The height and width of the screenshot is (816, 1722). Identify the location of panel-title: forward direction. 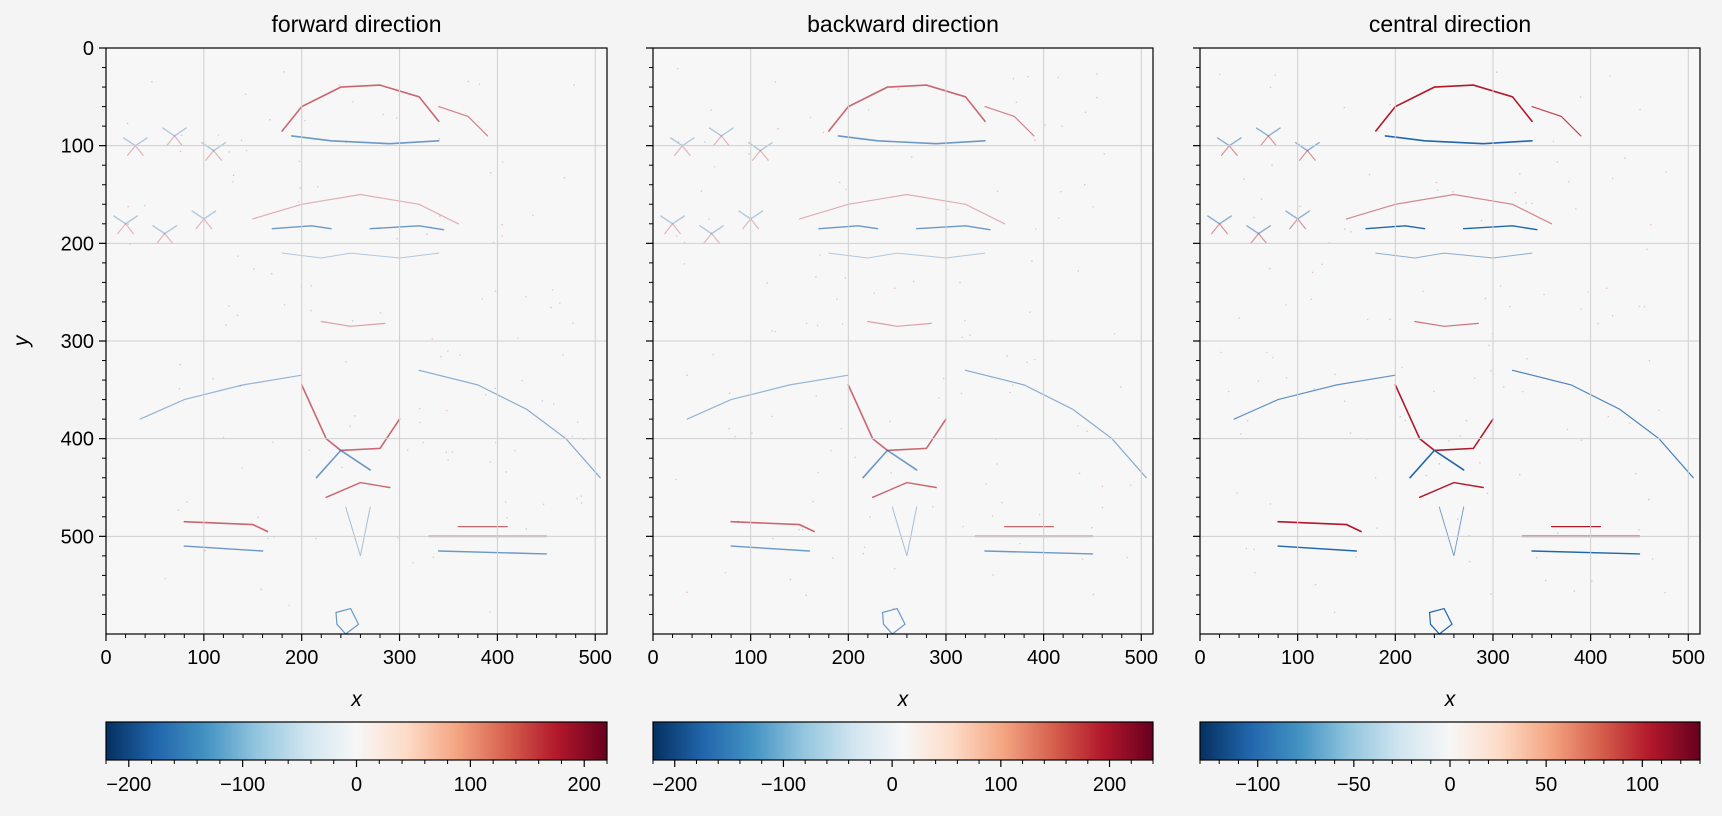
(356, 24).